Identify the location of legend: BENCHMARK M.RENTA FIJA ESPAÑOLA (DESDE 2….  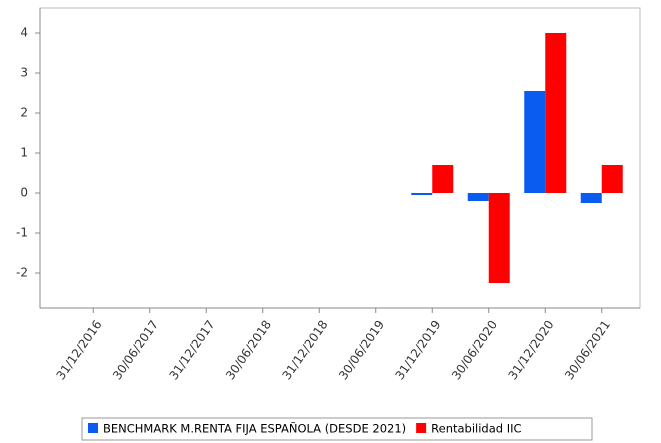
(305, 428).